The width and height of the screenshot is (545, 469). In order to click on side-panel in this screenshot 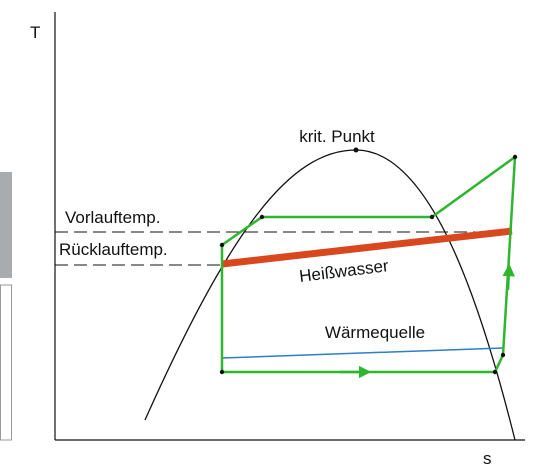, I will do `click(6, 225)`.